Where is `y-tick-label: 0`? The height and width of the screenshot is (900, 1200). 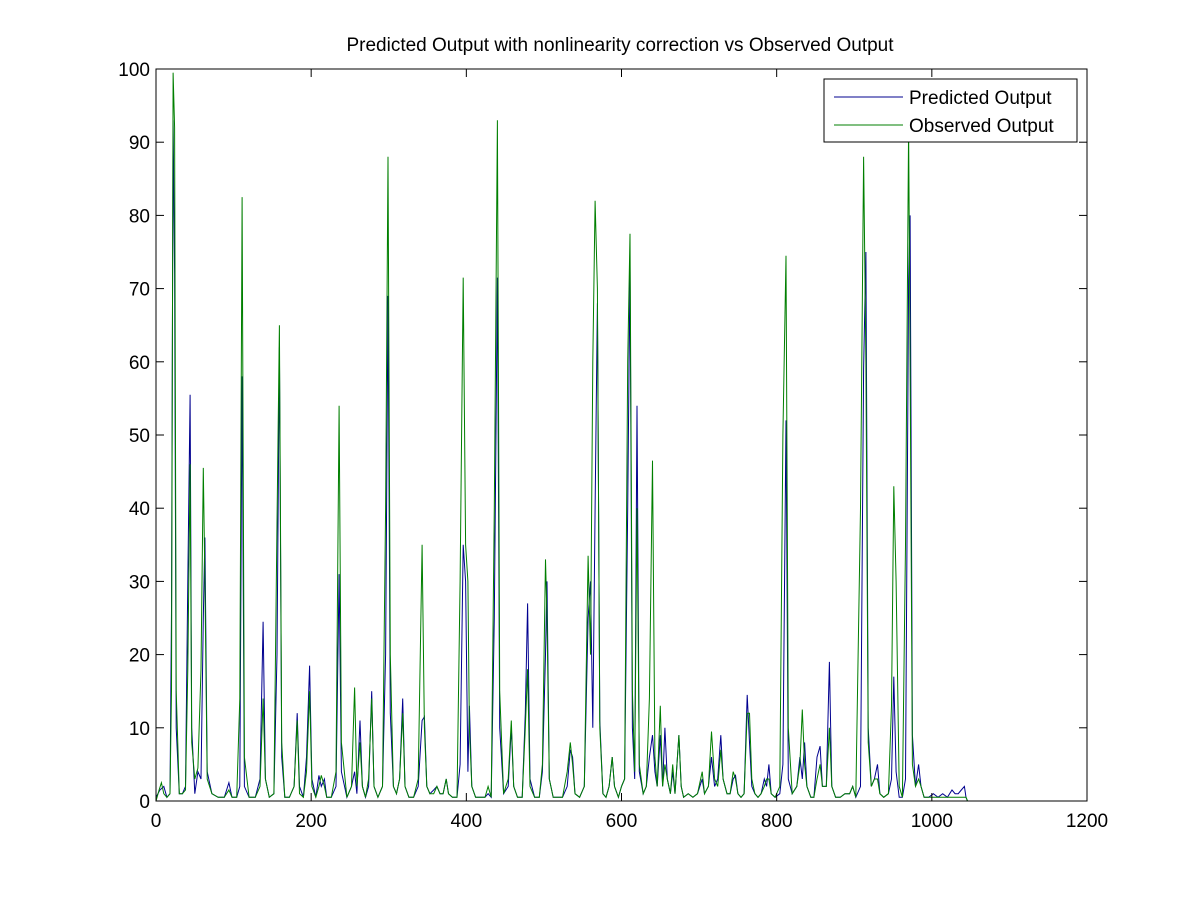
y-tick-label: 0 is located at coordinates (144, 802).